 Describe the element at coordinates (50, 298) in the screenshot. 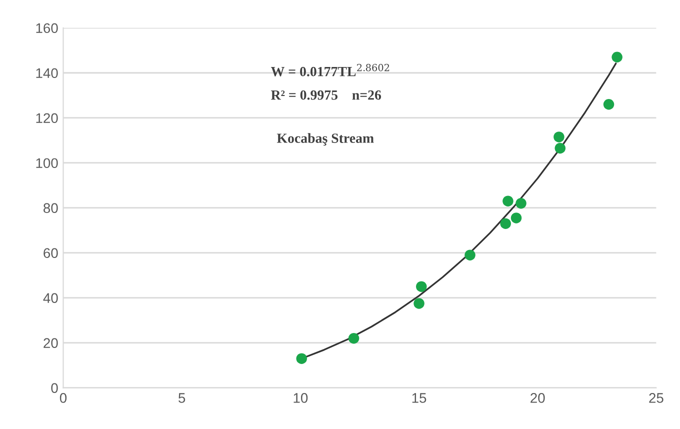

I see `y-tick-label: 40` at that location.